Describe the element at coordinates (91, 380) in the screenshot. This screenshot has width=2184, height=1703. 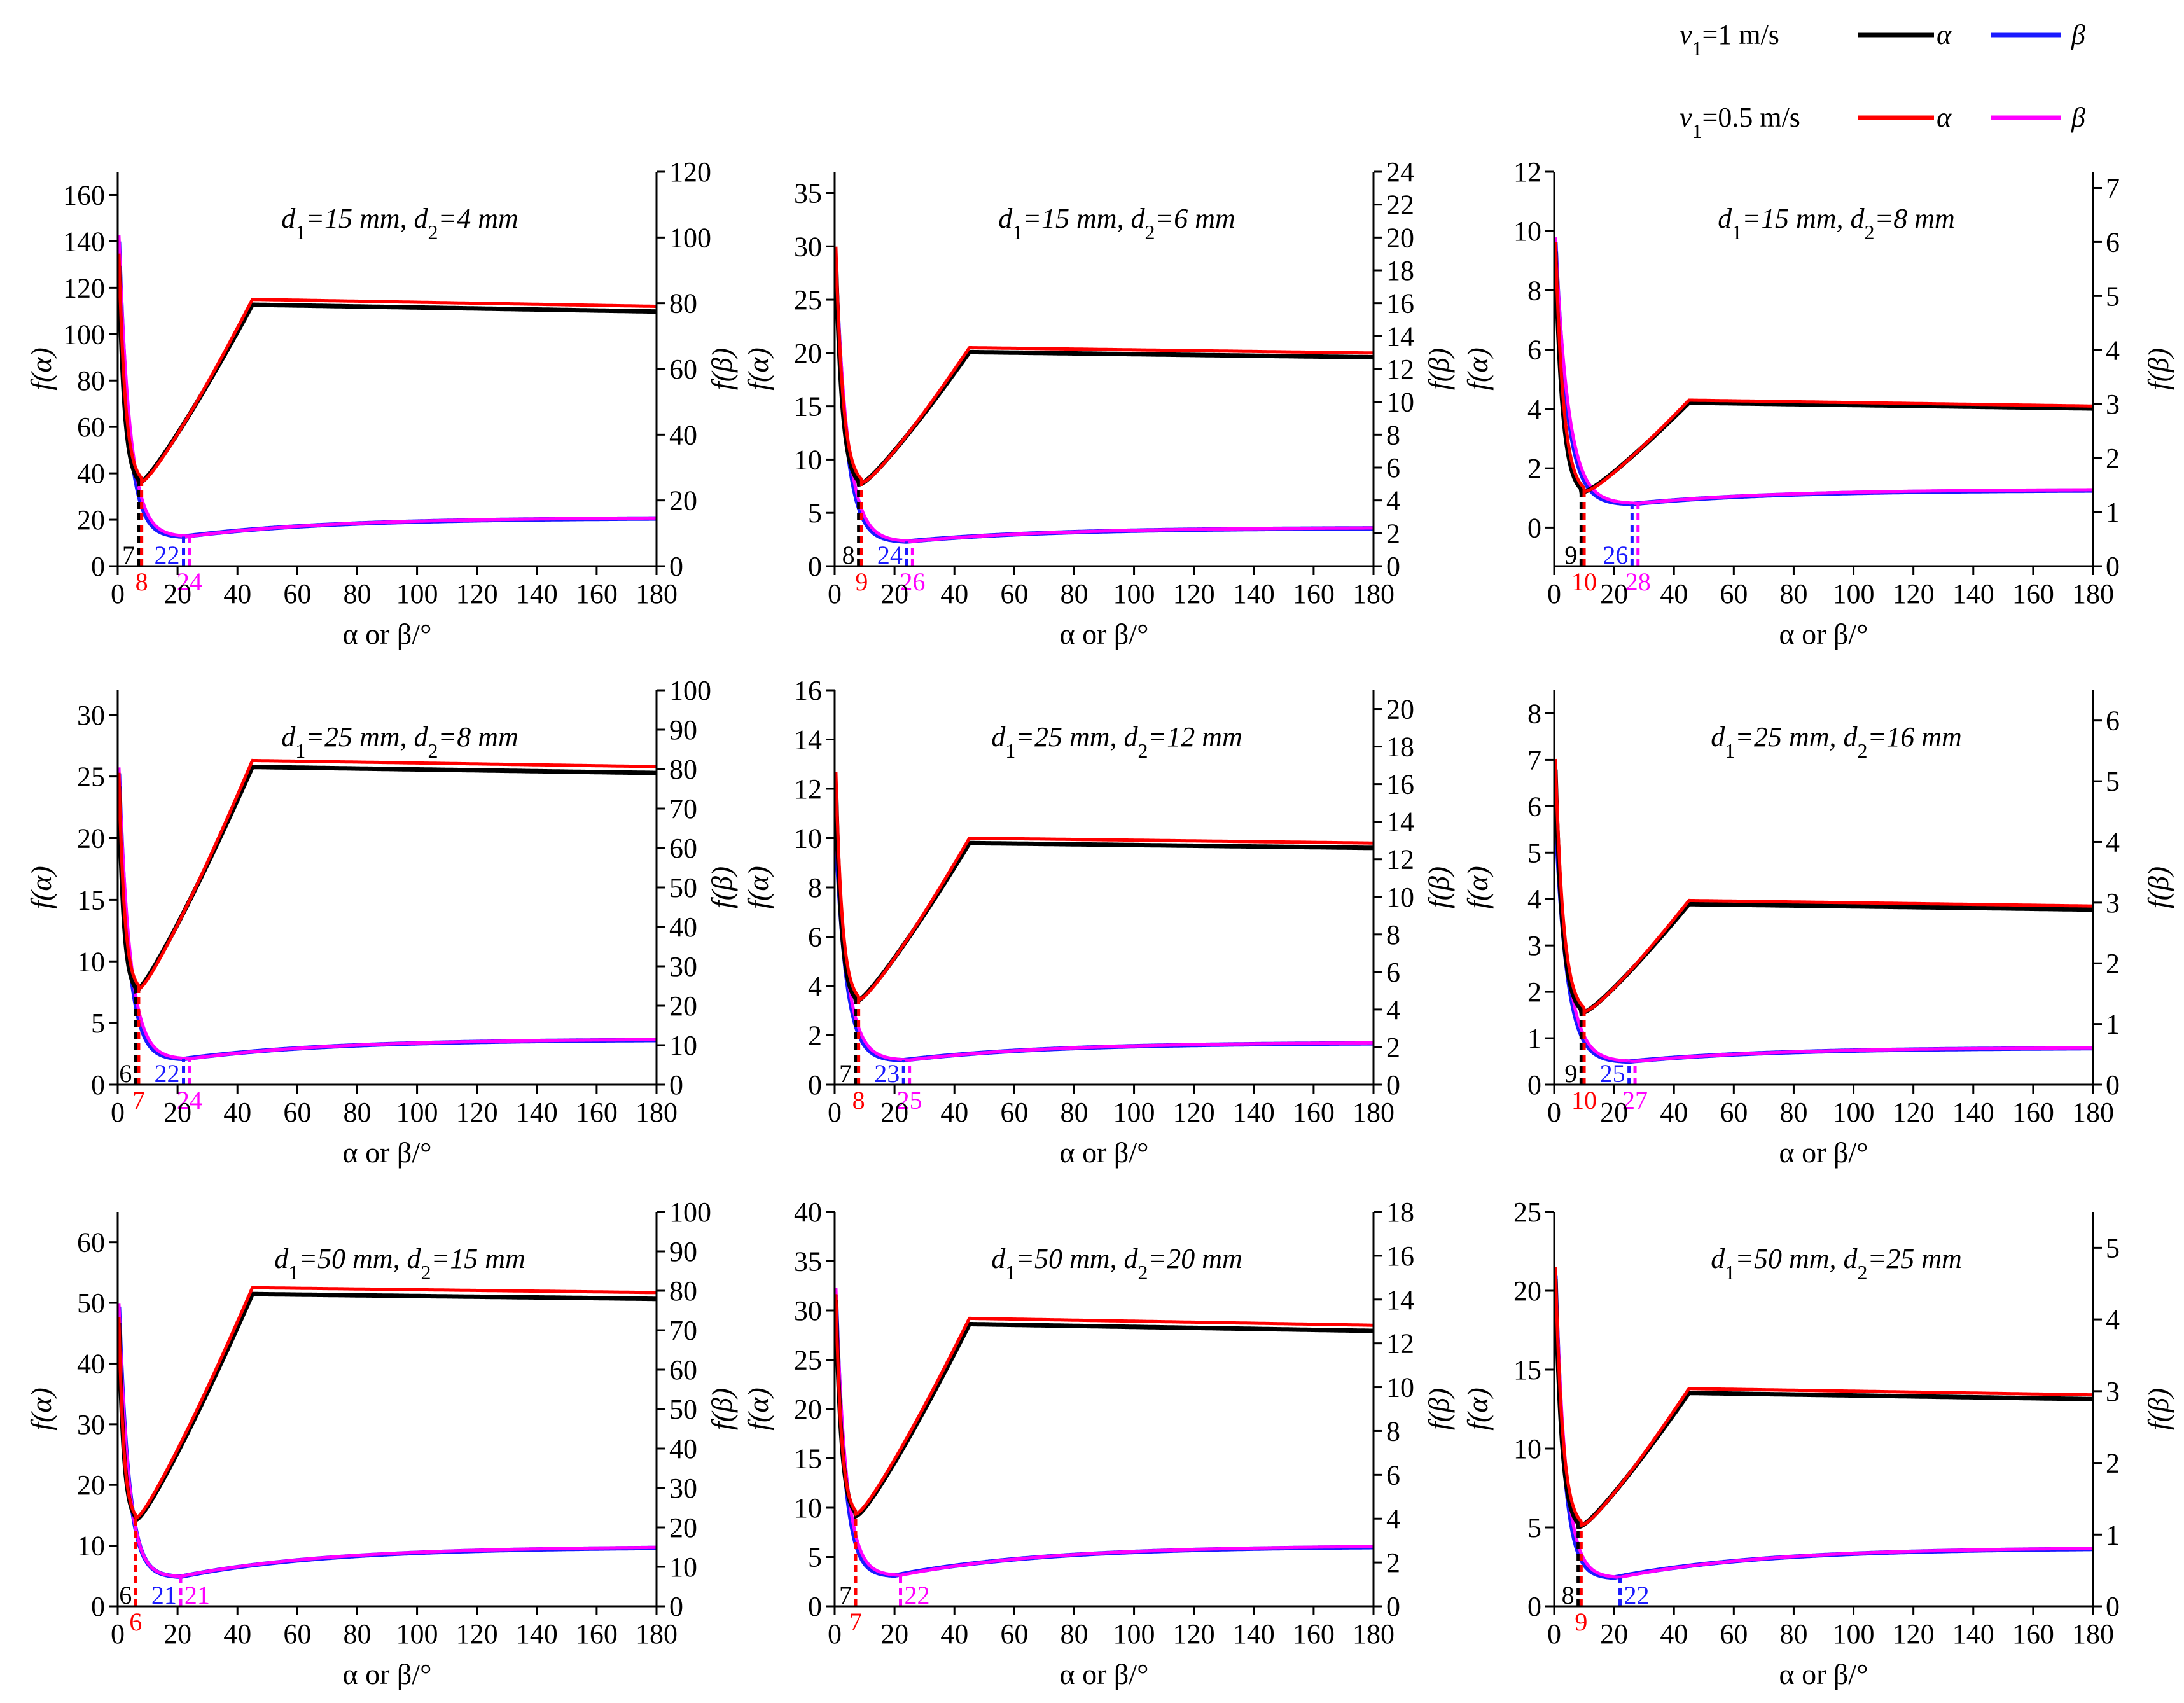
I see `y-left-tick-label: 80` at that location.